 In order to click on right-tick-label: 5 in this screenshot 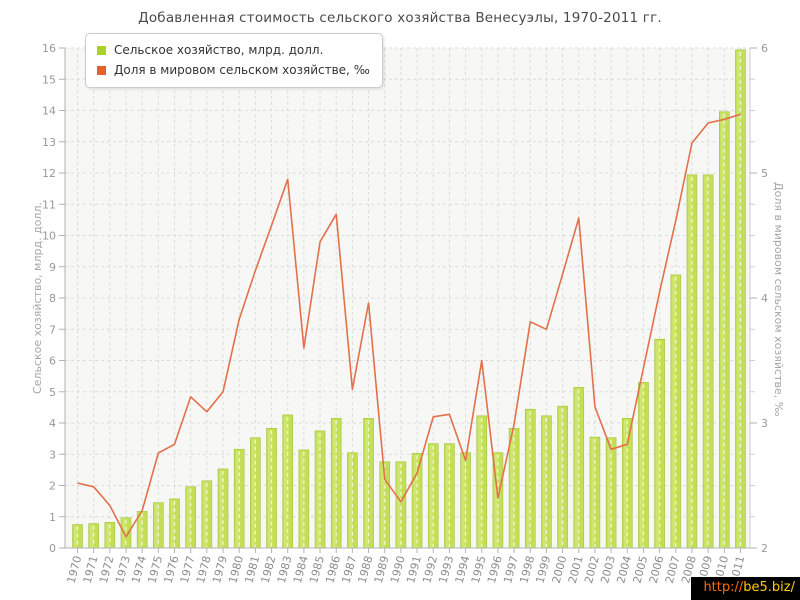, I will do `click(764, 173)`.